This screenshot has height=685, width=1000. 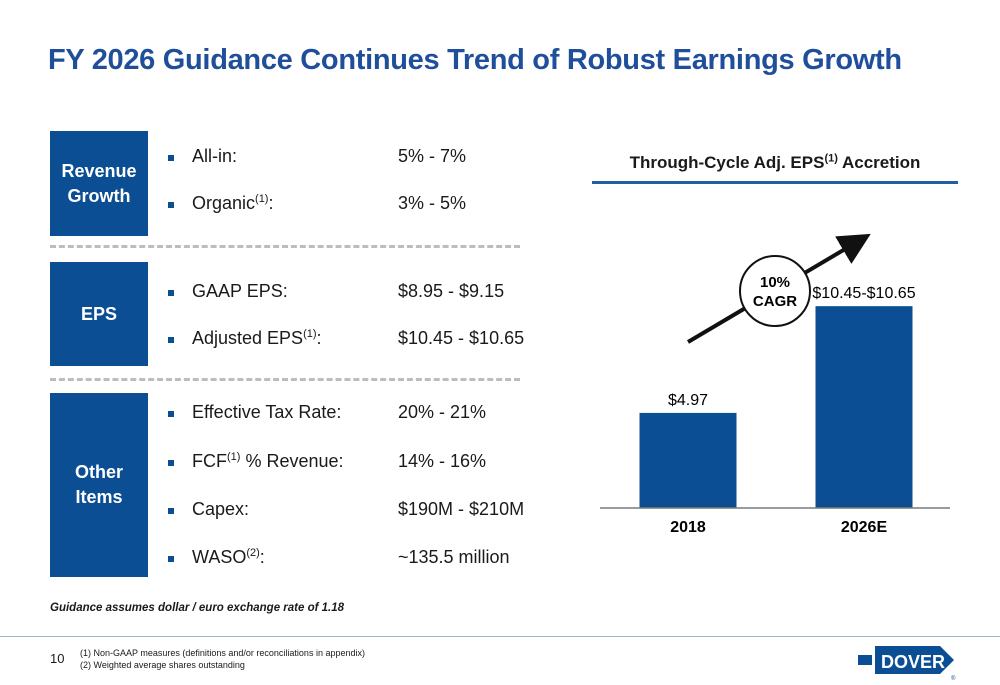 I want to click on guidance-value-organic: 3% - 5%, so click(x=432, y=203).